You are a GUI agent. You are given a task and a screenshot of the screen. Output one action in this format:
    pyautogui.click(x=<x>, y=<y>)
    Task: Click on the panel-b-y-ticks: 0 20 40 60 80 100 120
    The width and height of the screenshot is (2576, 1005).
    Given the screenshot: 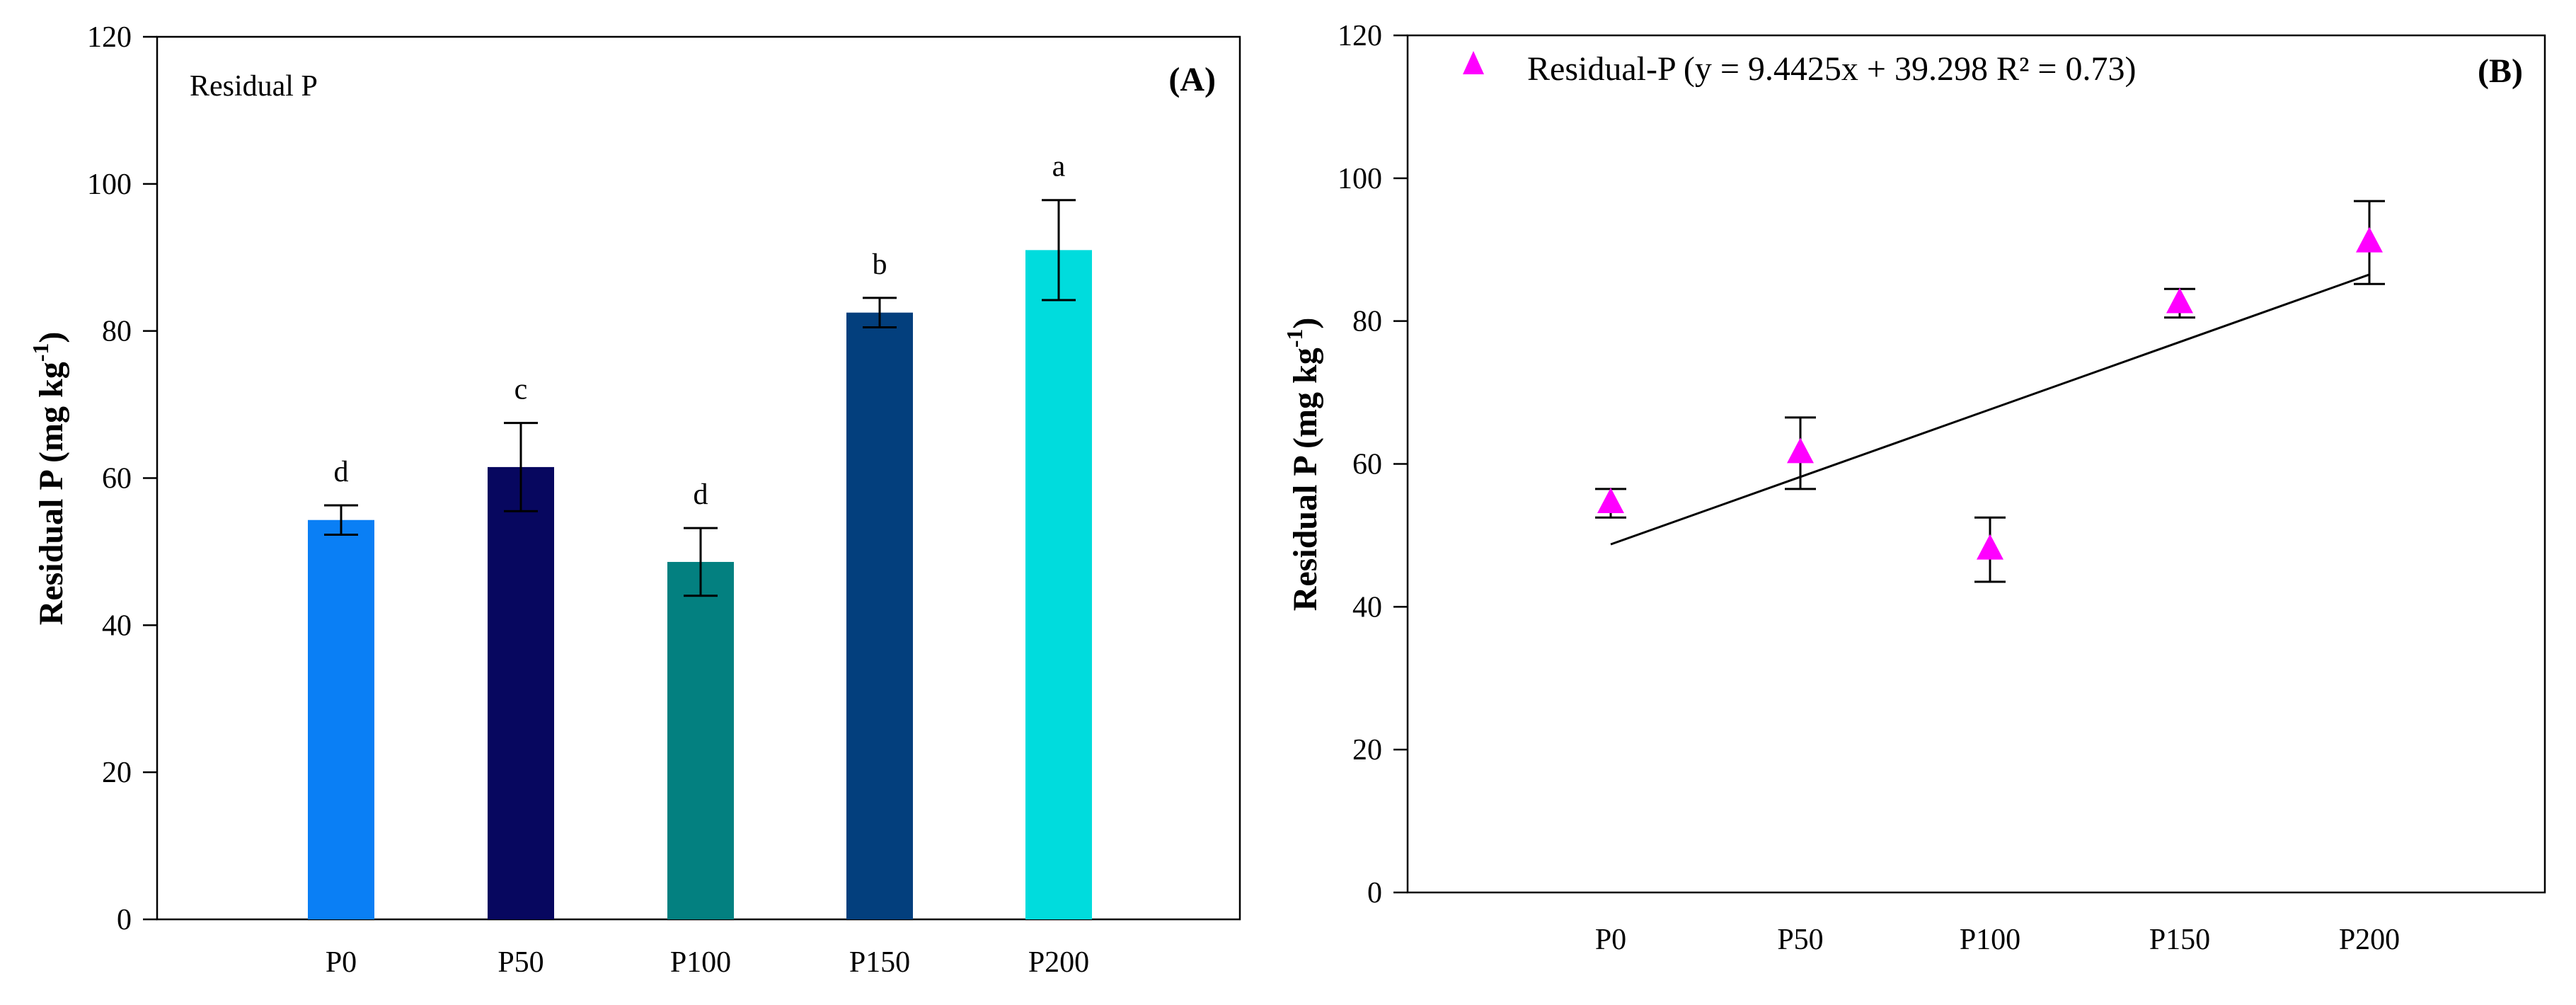 What is the action you would take?
    pyautogui.click(x=1373, y=464)
    